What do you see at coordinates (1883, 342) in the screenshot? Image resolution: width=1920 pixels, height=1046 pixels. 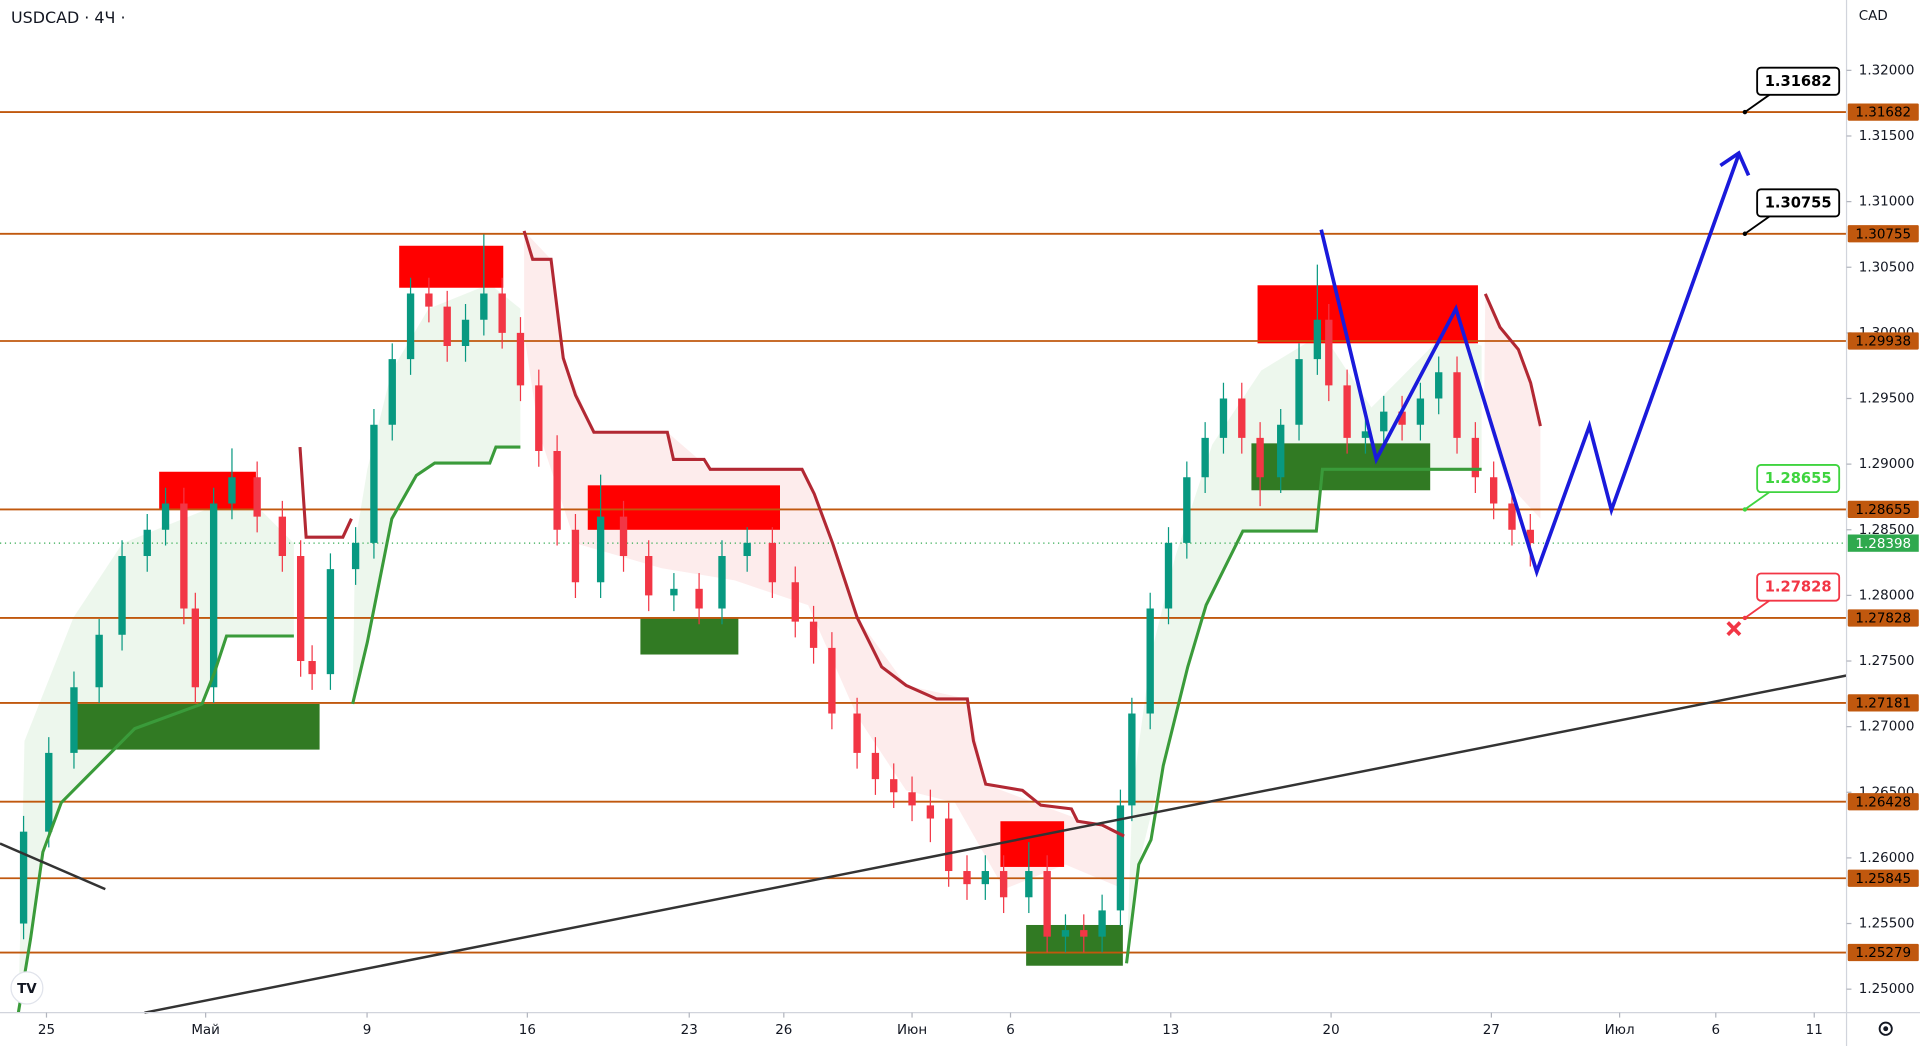 I see `level-label: 1.29938` at bounding box center [1883, 342].